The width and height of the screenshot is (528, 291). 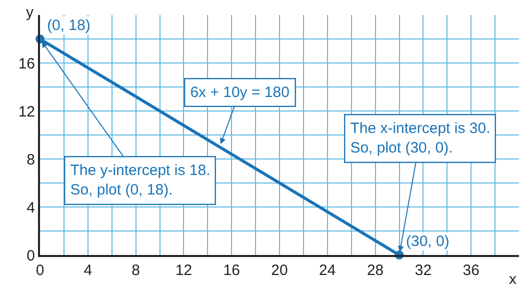 What do you see at coordinates (136, 270) in the screenshot?
I see `x-tick-label: 8` at bounding box center [136, 270].